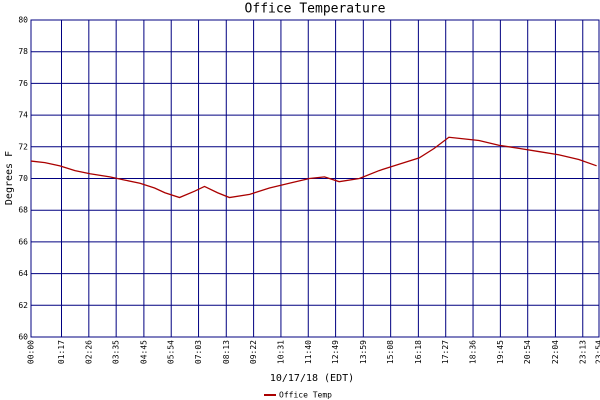  What do you see at coordinates (390, 352) in the screenshot?
I see `x-tick-label: 15:08` at bounding box center [390, 352].